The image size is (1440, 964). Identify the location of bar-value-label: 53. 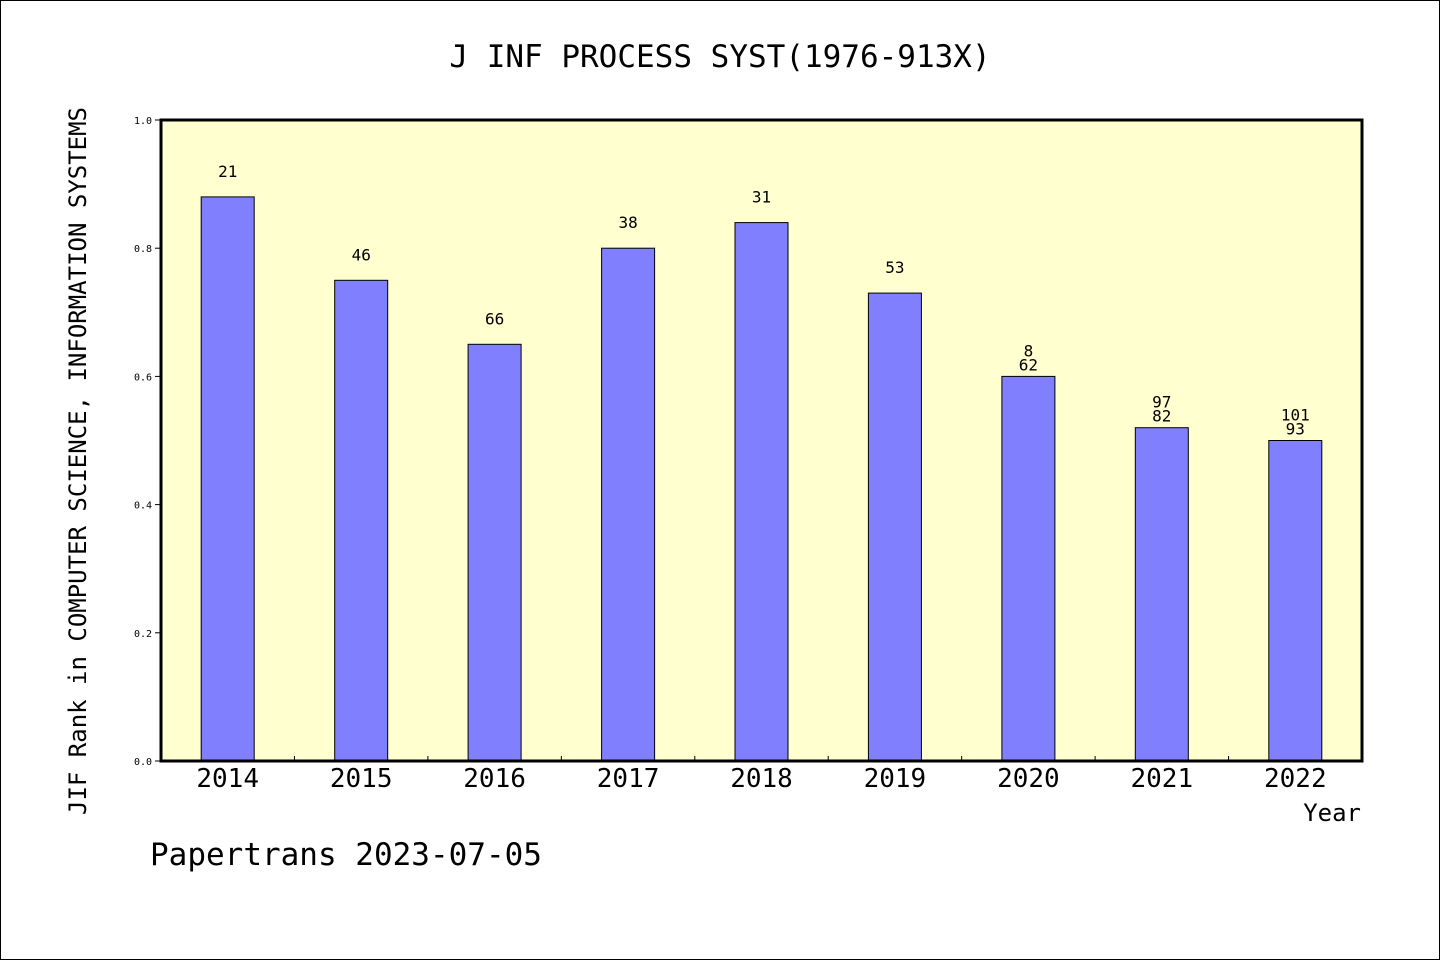
(894, 267).